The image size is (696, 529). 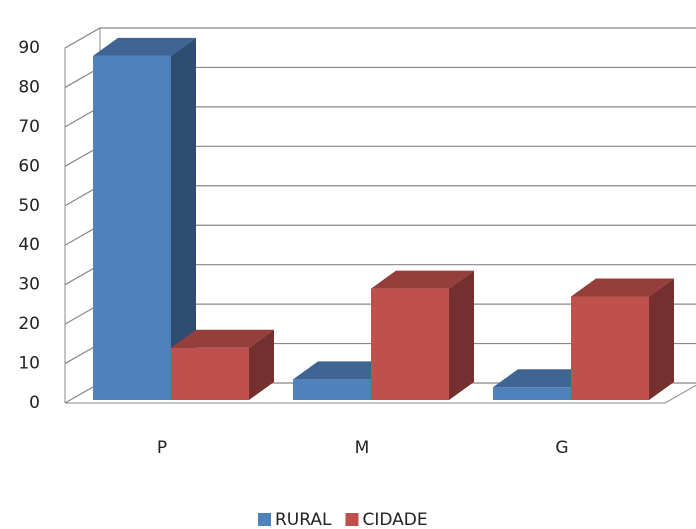 What do you see at coordinates (380, 38) in the screenshot?
I see `grid-line` at bounding box center [380, 38].